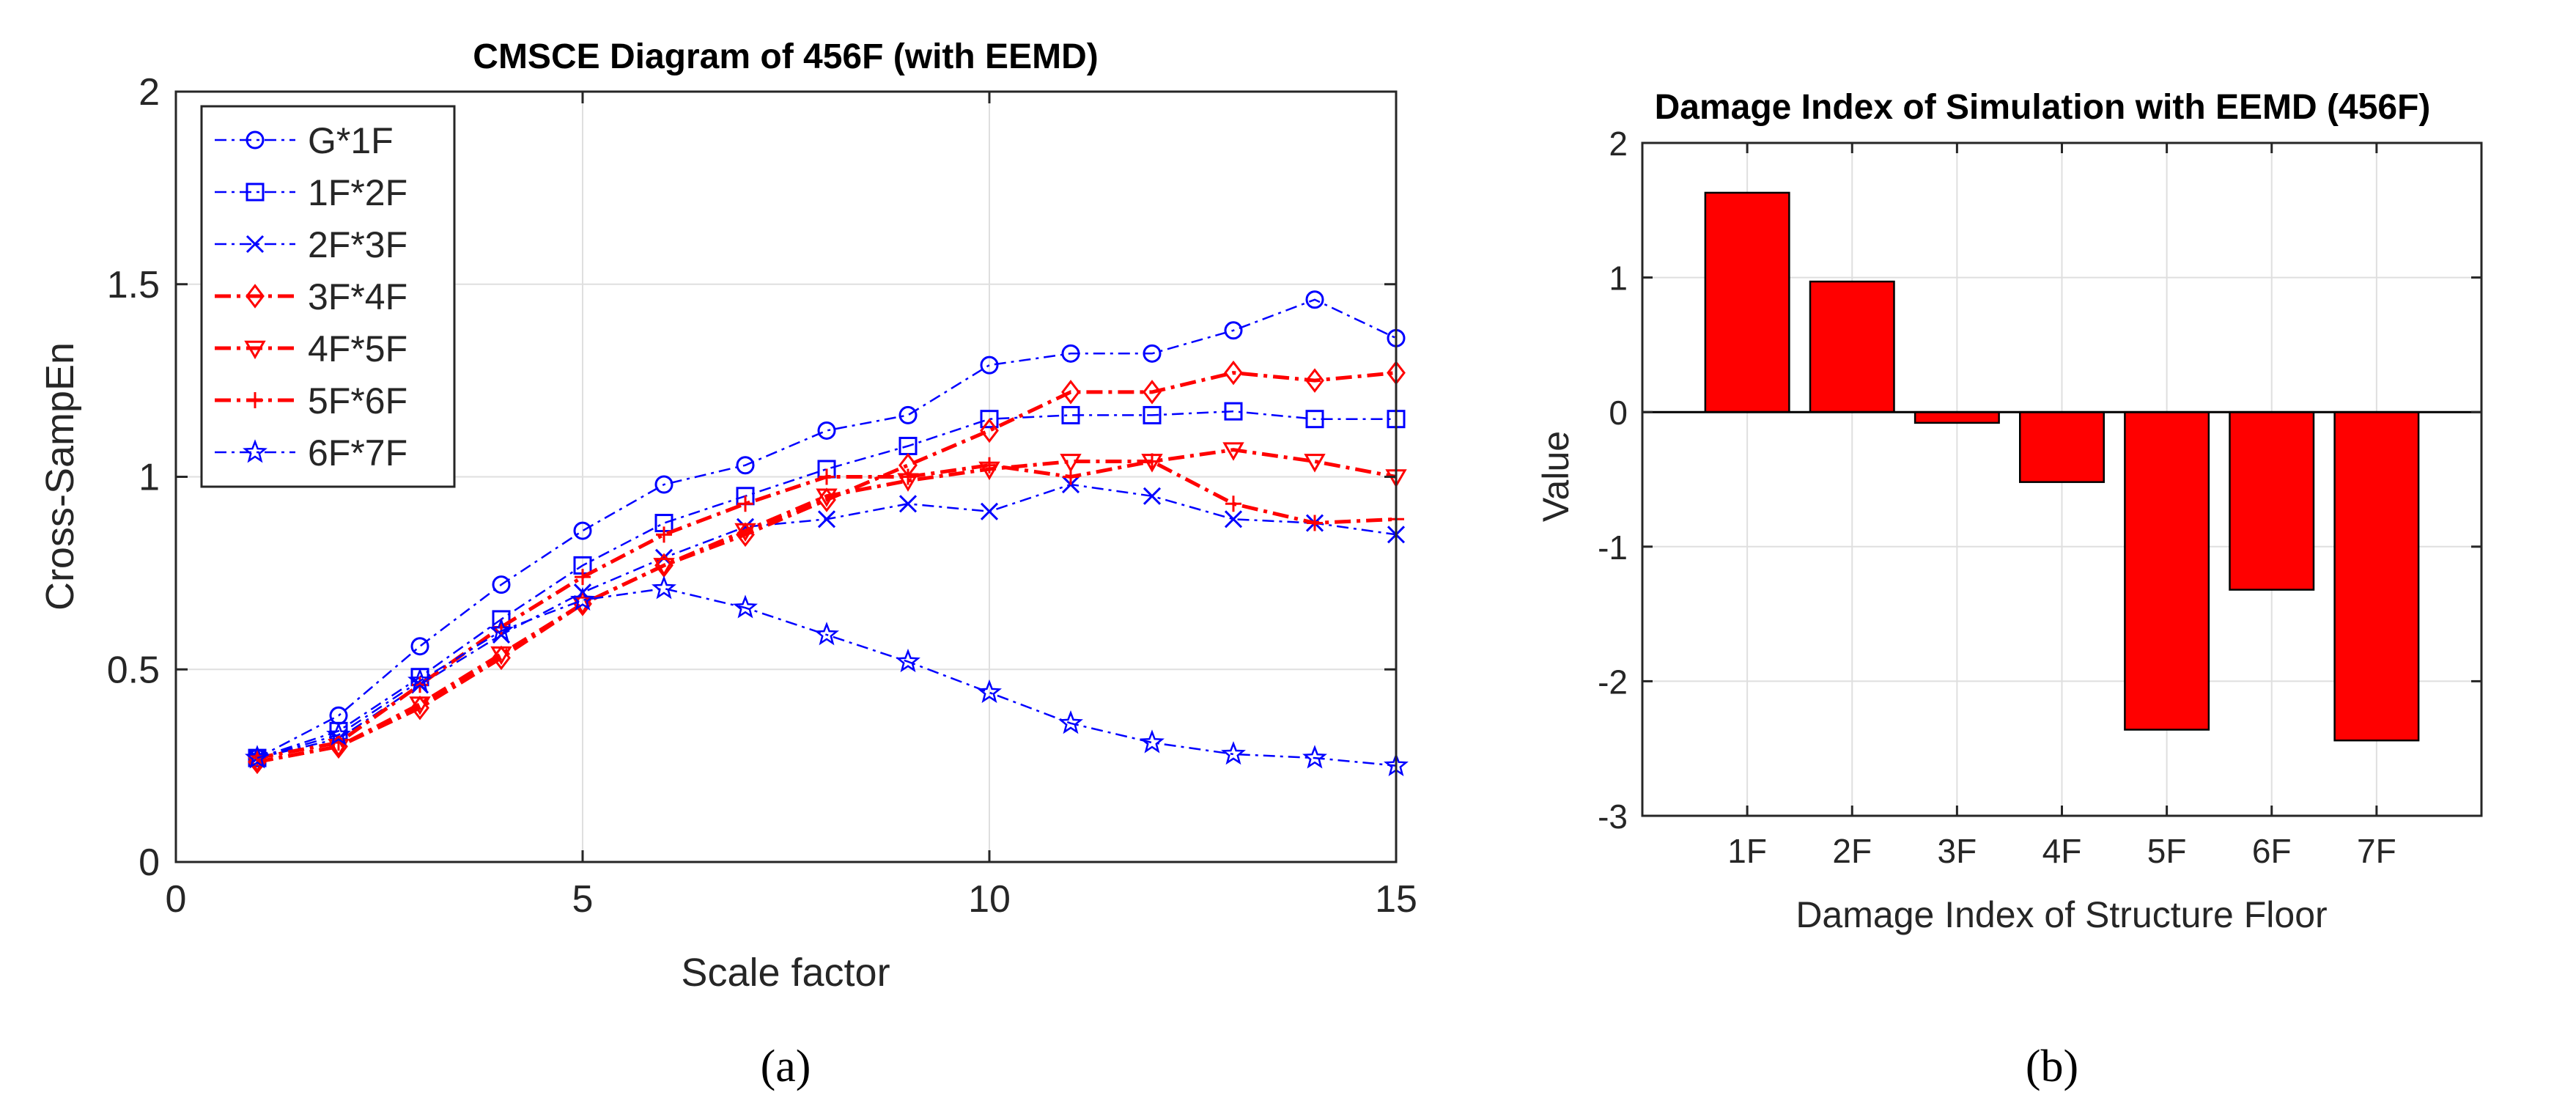 The height and width of the screenshot is (1109, 2576). What do you see at coordinates (357, 348) in the screenshot?
I see `legend-entry: 4F*5F` at bounding box center [357, 348].